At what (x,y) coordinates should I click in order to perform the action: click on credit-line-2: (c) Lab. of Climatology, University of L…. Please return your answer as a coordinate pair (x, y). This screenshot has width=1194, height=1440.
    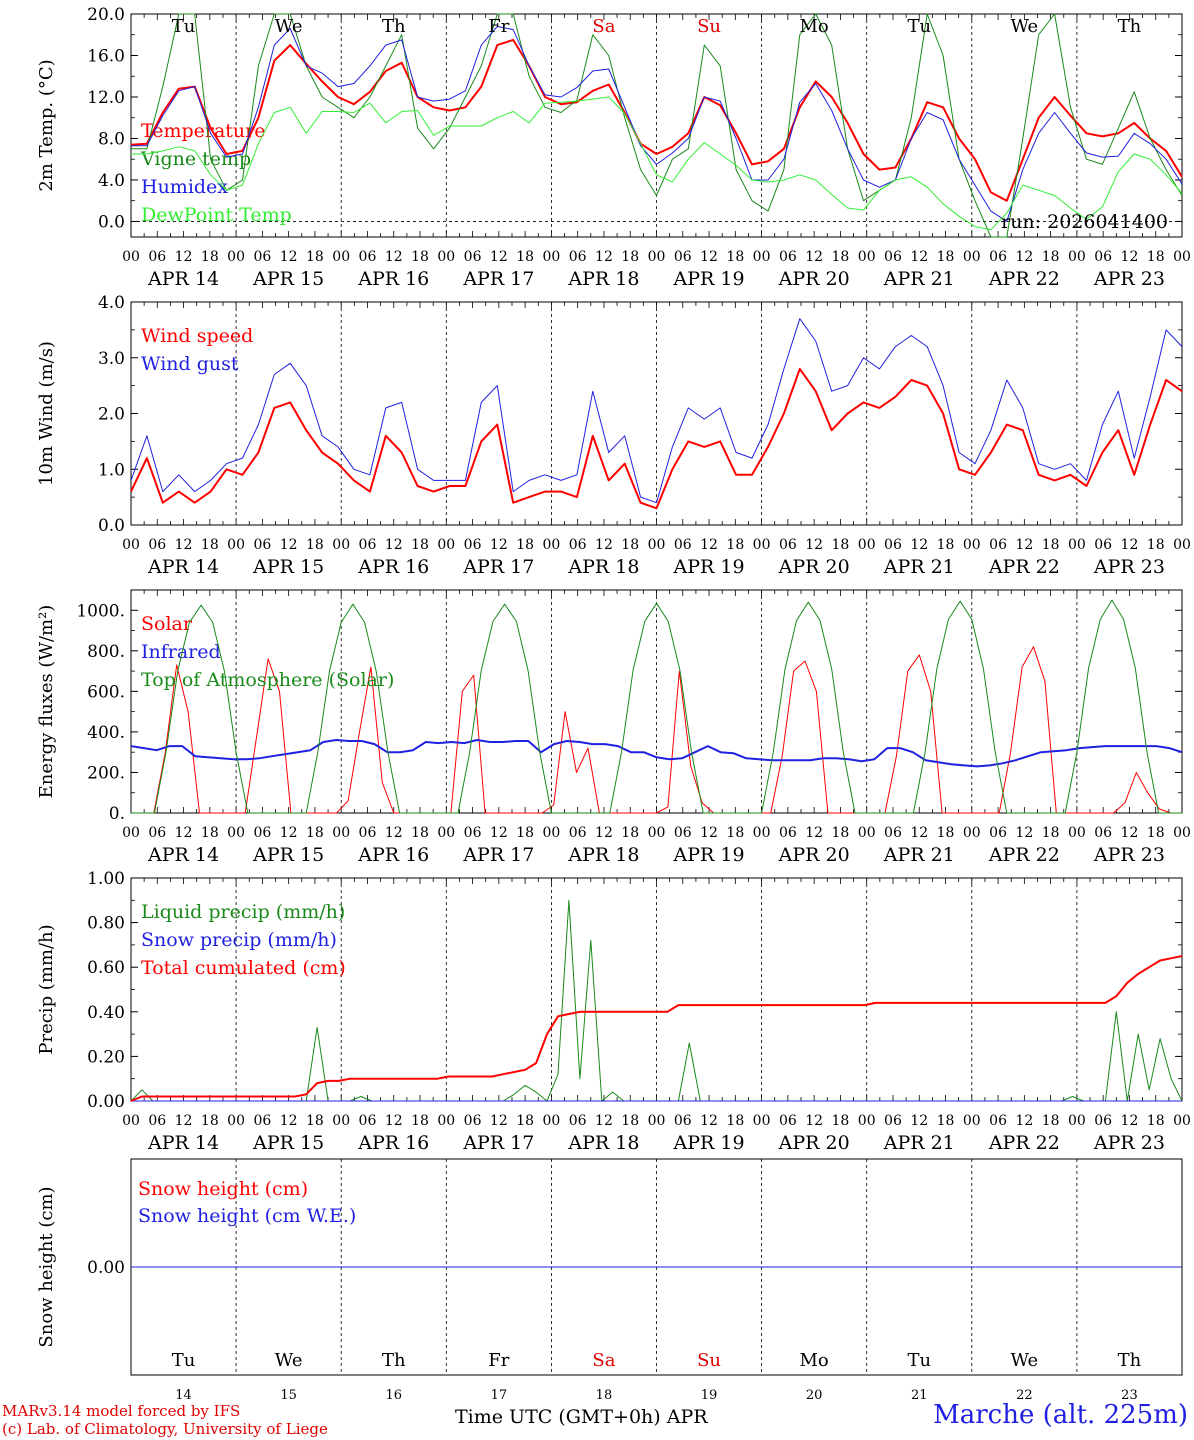
    Looking at the image, I should click on (165, 1429).